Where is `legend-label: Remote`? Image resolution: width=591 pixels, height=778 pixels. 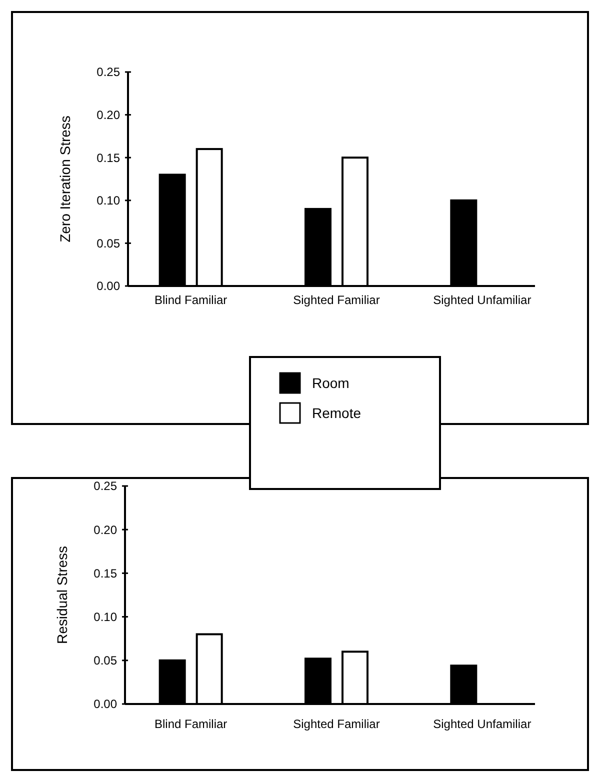 legend-label: Remote is located at coordinates (337, 413).